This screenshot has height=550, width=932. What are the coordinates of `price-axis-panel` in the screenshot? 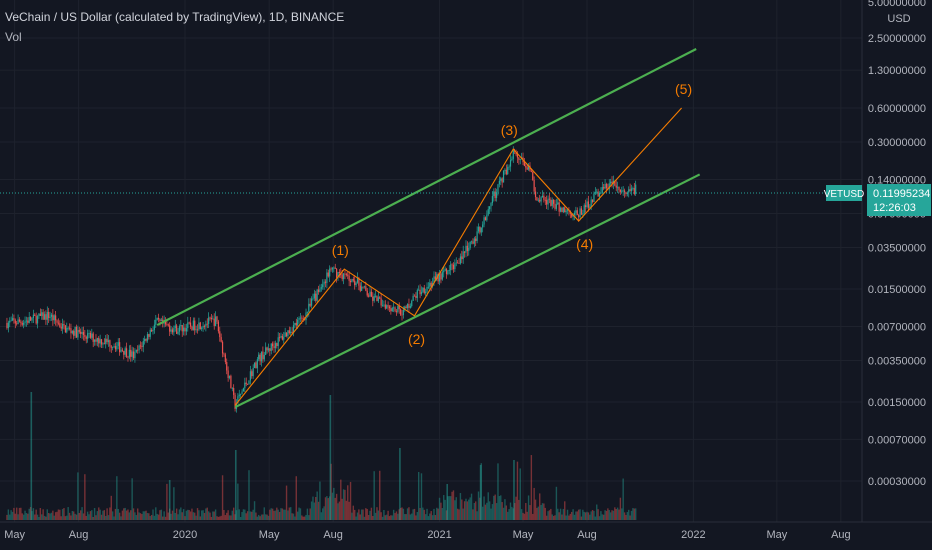 It's located at (897, 261).